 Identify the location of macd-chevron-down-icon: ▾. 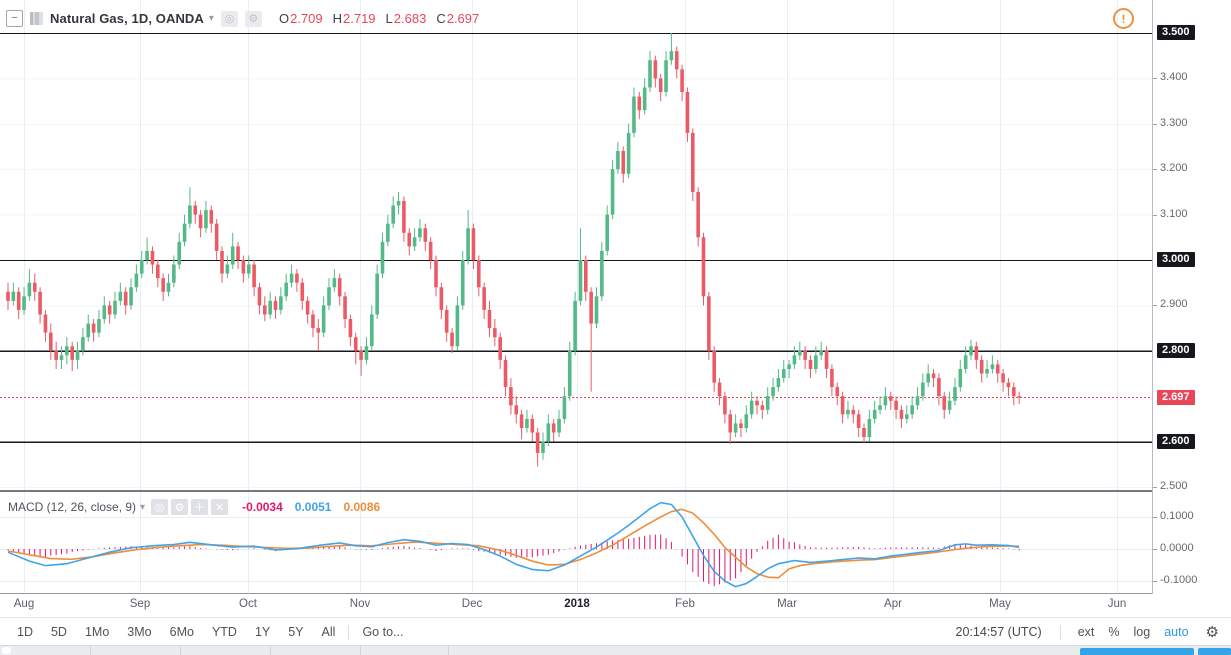
(143, 507).